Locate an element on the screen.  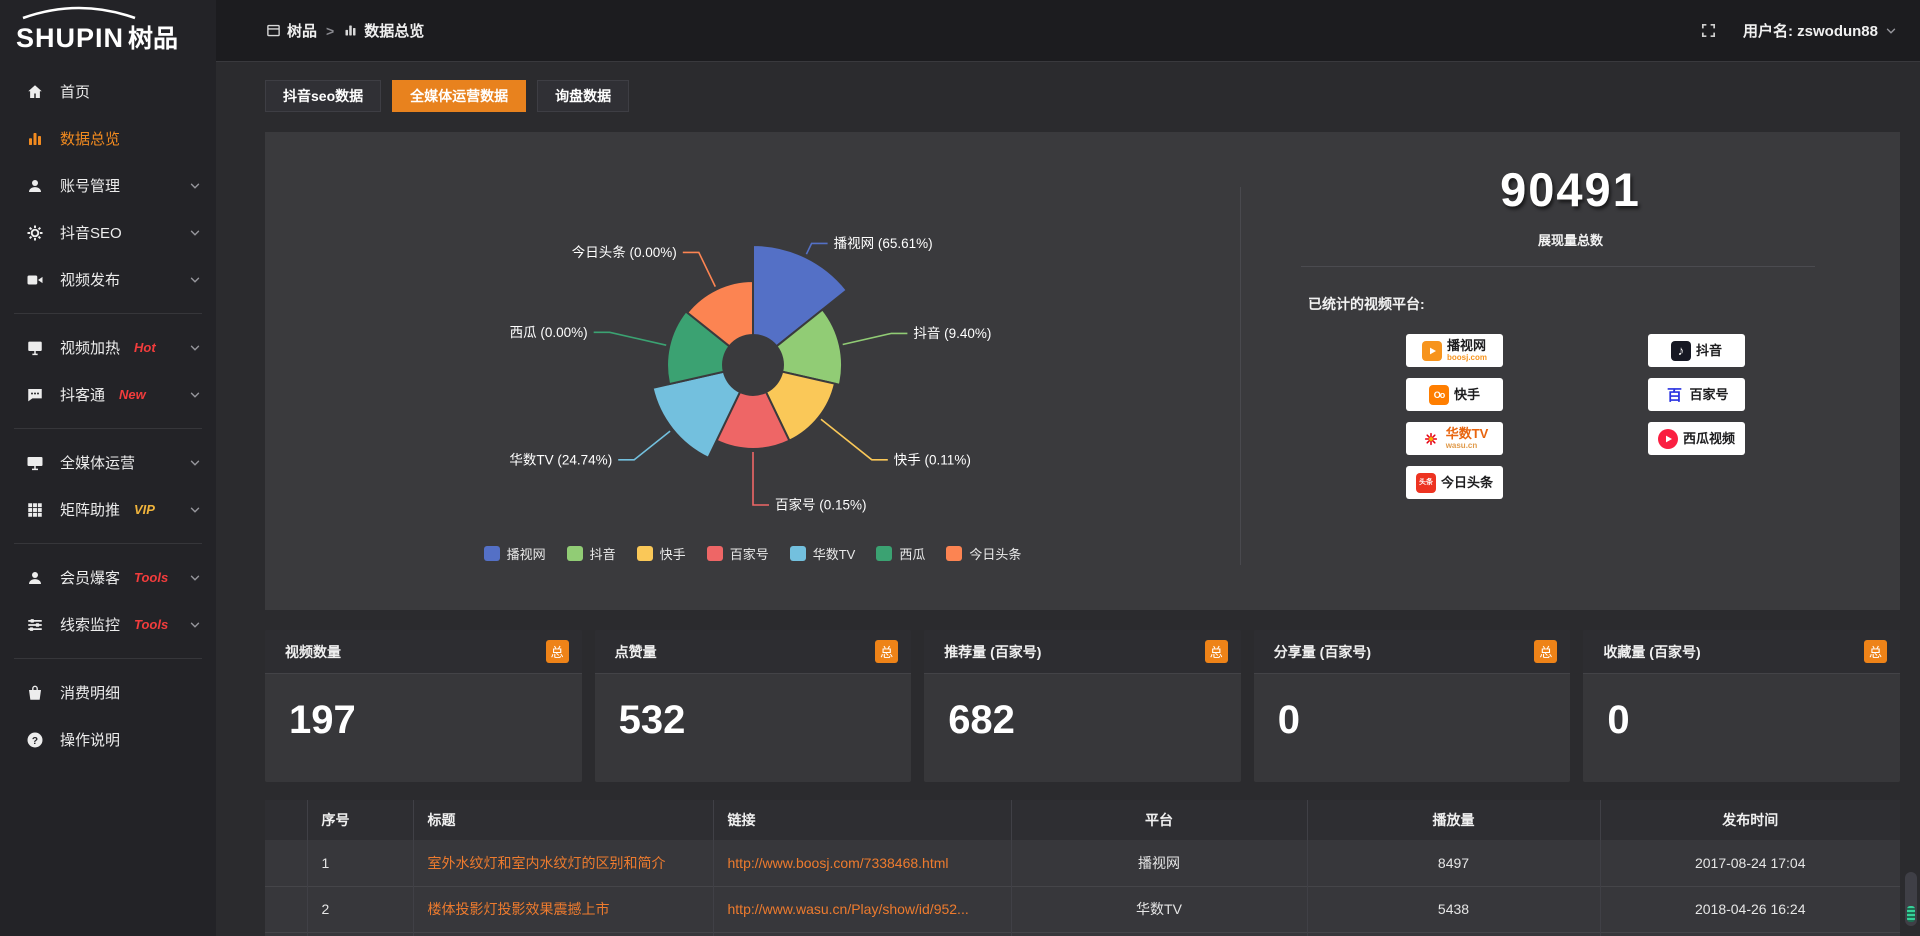
sidebar-item-label: 账号管理 is located at coordinates (90, 186).